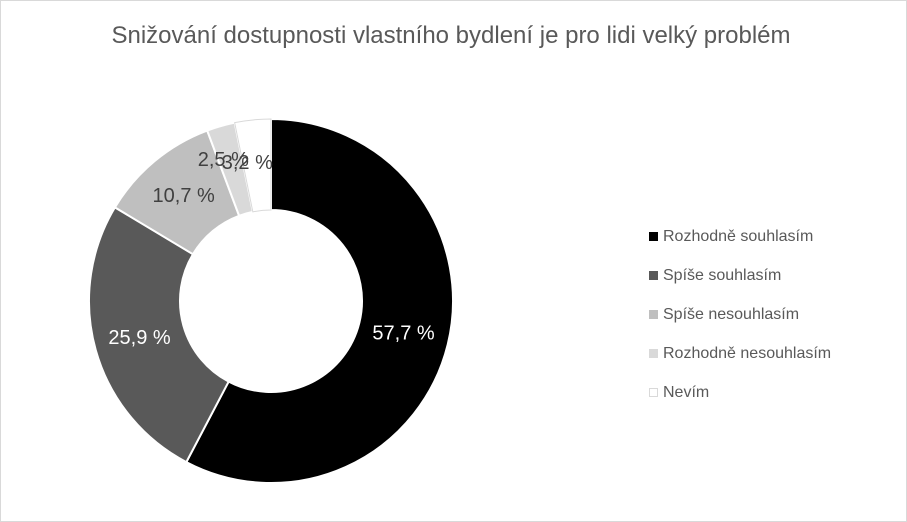 The image size is (907, 522). What do you see at coordinates (722, 275) in the screenshot?
I see `legend-label: Spíše souhlasím` at bounding box center [722, 275].